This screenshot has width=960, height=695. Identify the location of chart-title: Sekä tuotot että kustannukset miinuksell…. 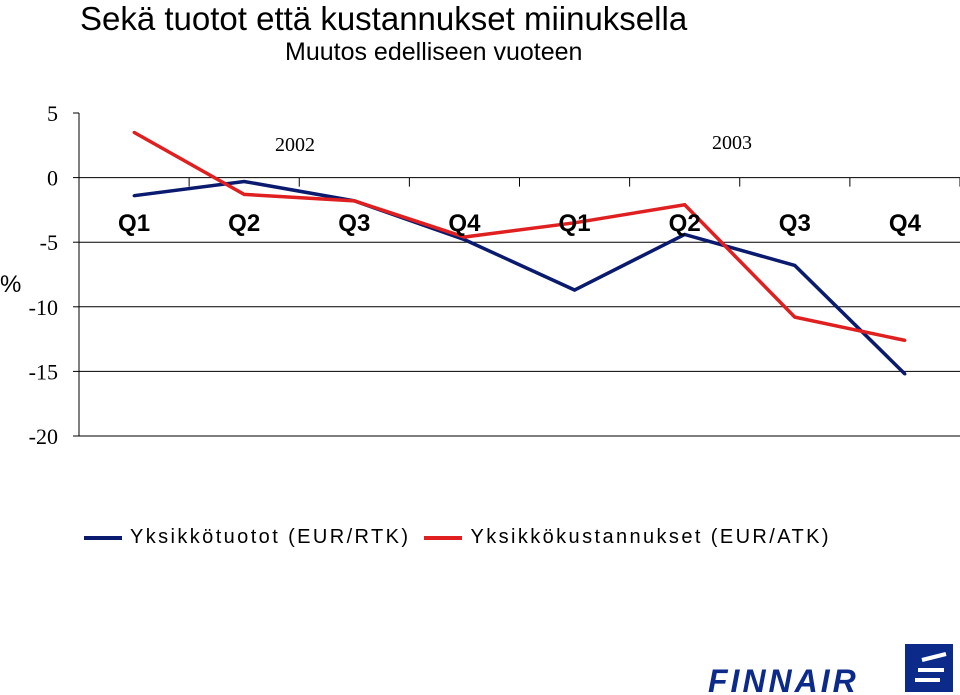
(384, 18).